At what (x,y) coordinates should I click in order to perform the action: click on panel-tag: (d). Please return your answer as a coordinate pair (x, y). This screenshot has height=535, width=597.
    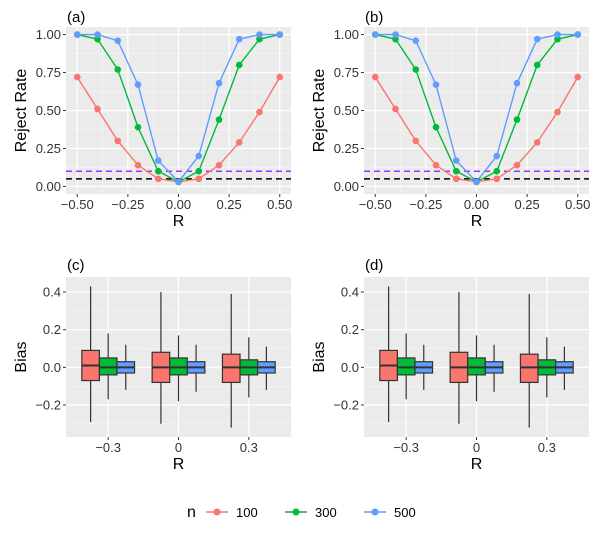
    Looking at the image, I should click on (374, 265).